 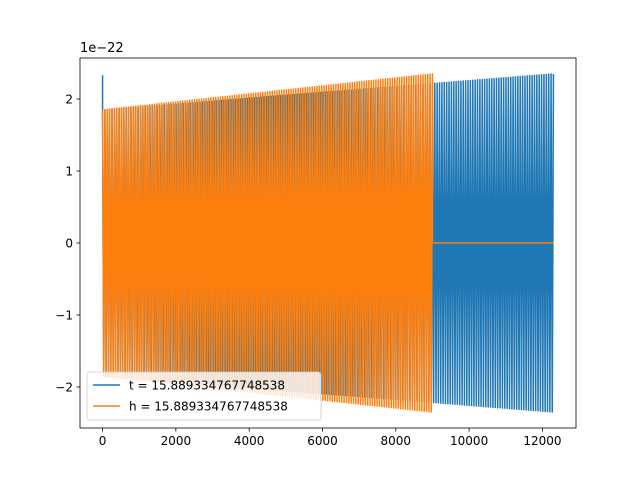 I want to click on y-tick-label: 1, so click(x=69, y=172).